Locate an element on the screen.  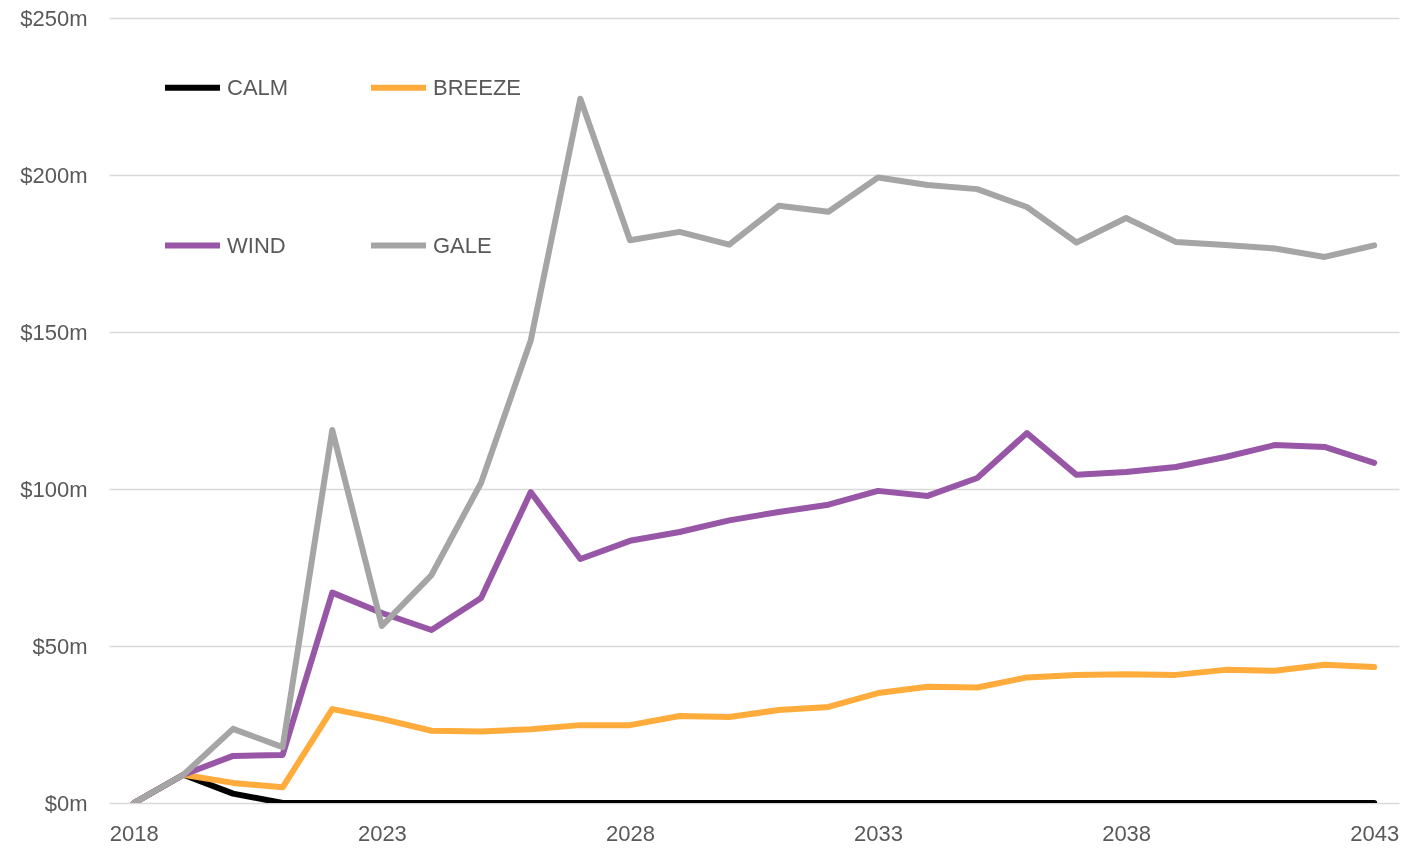
y-tick-label: $250m is located at coordinates (54, 18).